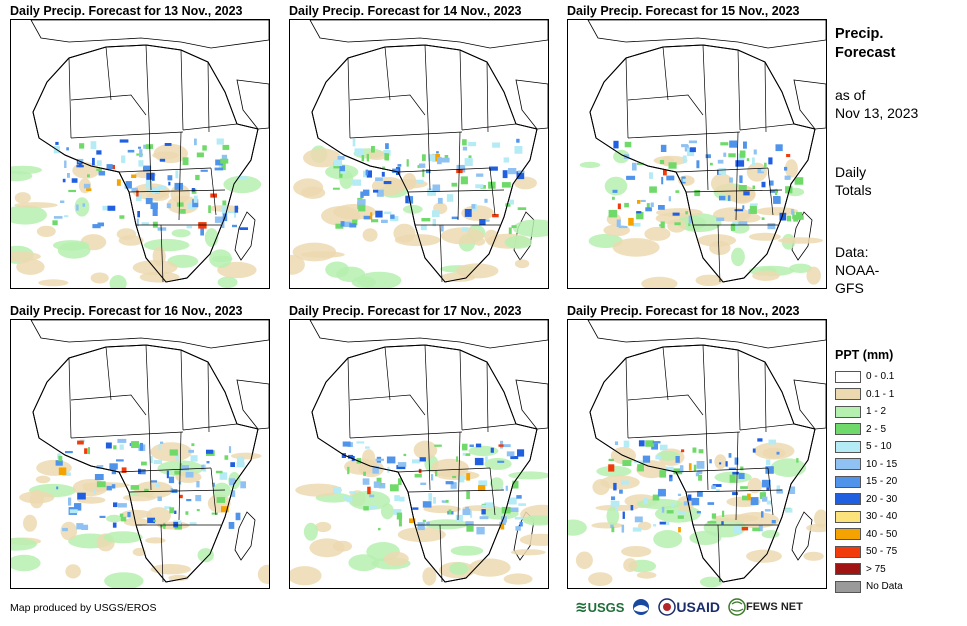 This screenshot has height=626, width=967. I want to click on precip-map, so click(419, 454).